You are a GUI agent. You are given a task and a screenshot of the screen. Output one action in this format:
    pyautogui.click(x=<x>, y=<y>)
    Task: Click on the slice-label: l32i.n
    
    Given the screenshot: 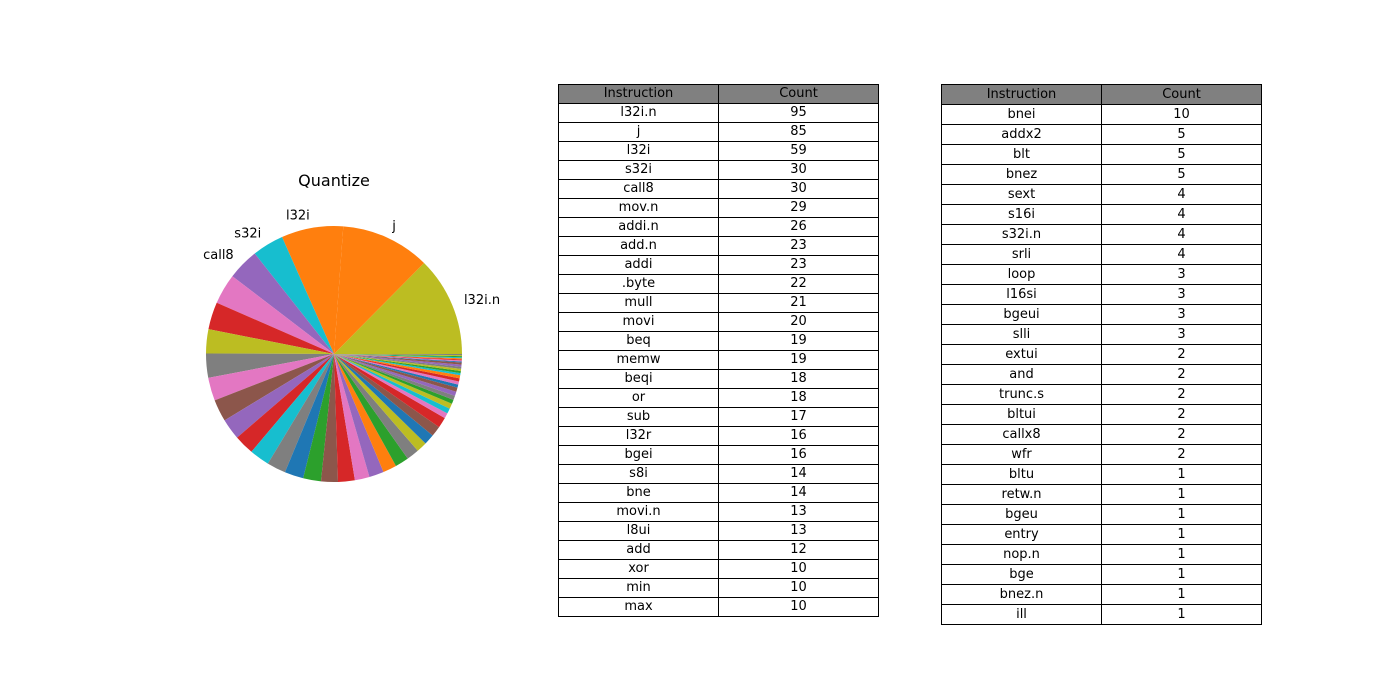 What is the action you would take?
    pyautogui.click(x=482, y=300)
    